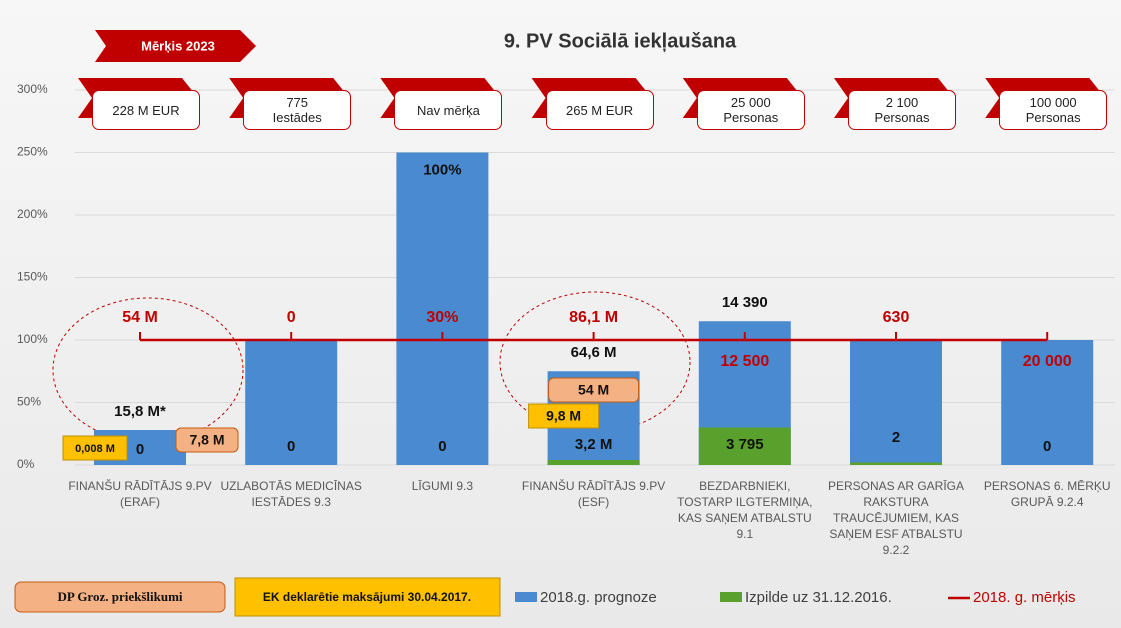 The height and width of the screenshot is (628, 1121). What do you see at coordinates (32, 214) in the screenshot?
I see `y-tick-label: 200%` at bounding box center [32, 214].